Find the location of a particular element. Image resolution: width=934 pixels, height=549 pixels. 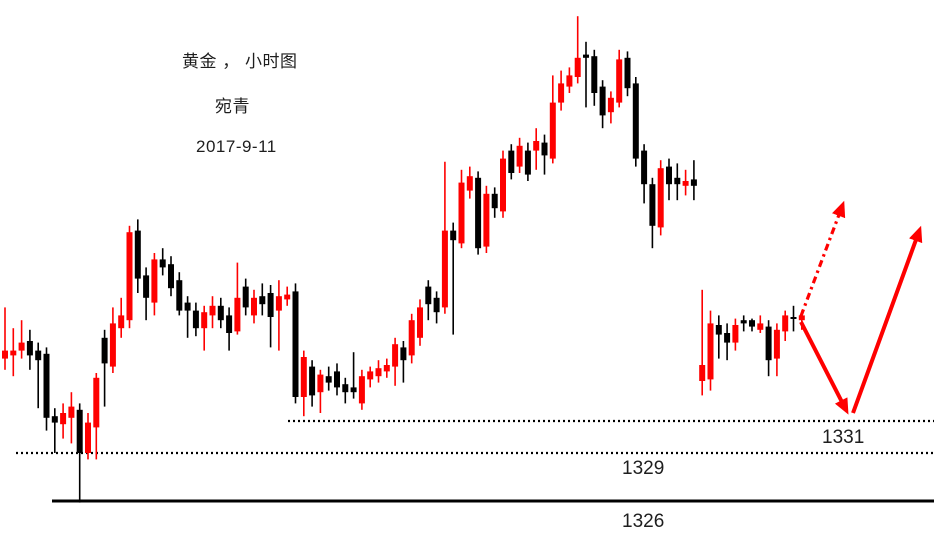

level-label-1329: 1329 is located at coordinates (643, 468).